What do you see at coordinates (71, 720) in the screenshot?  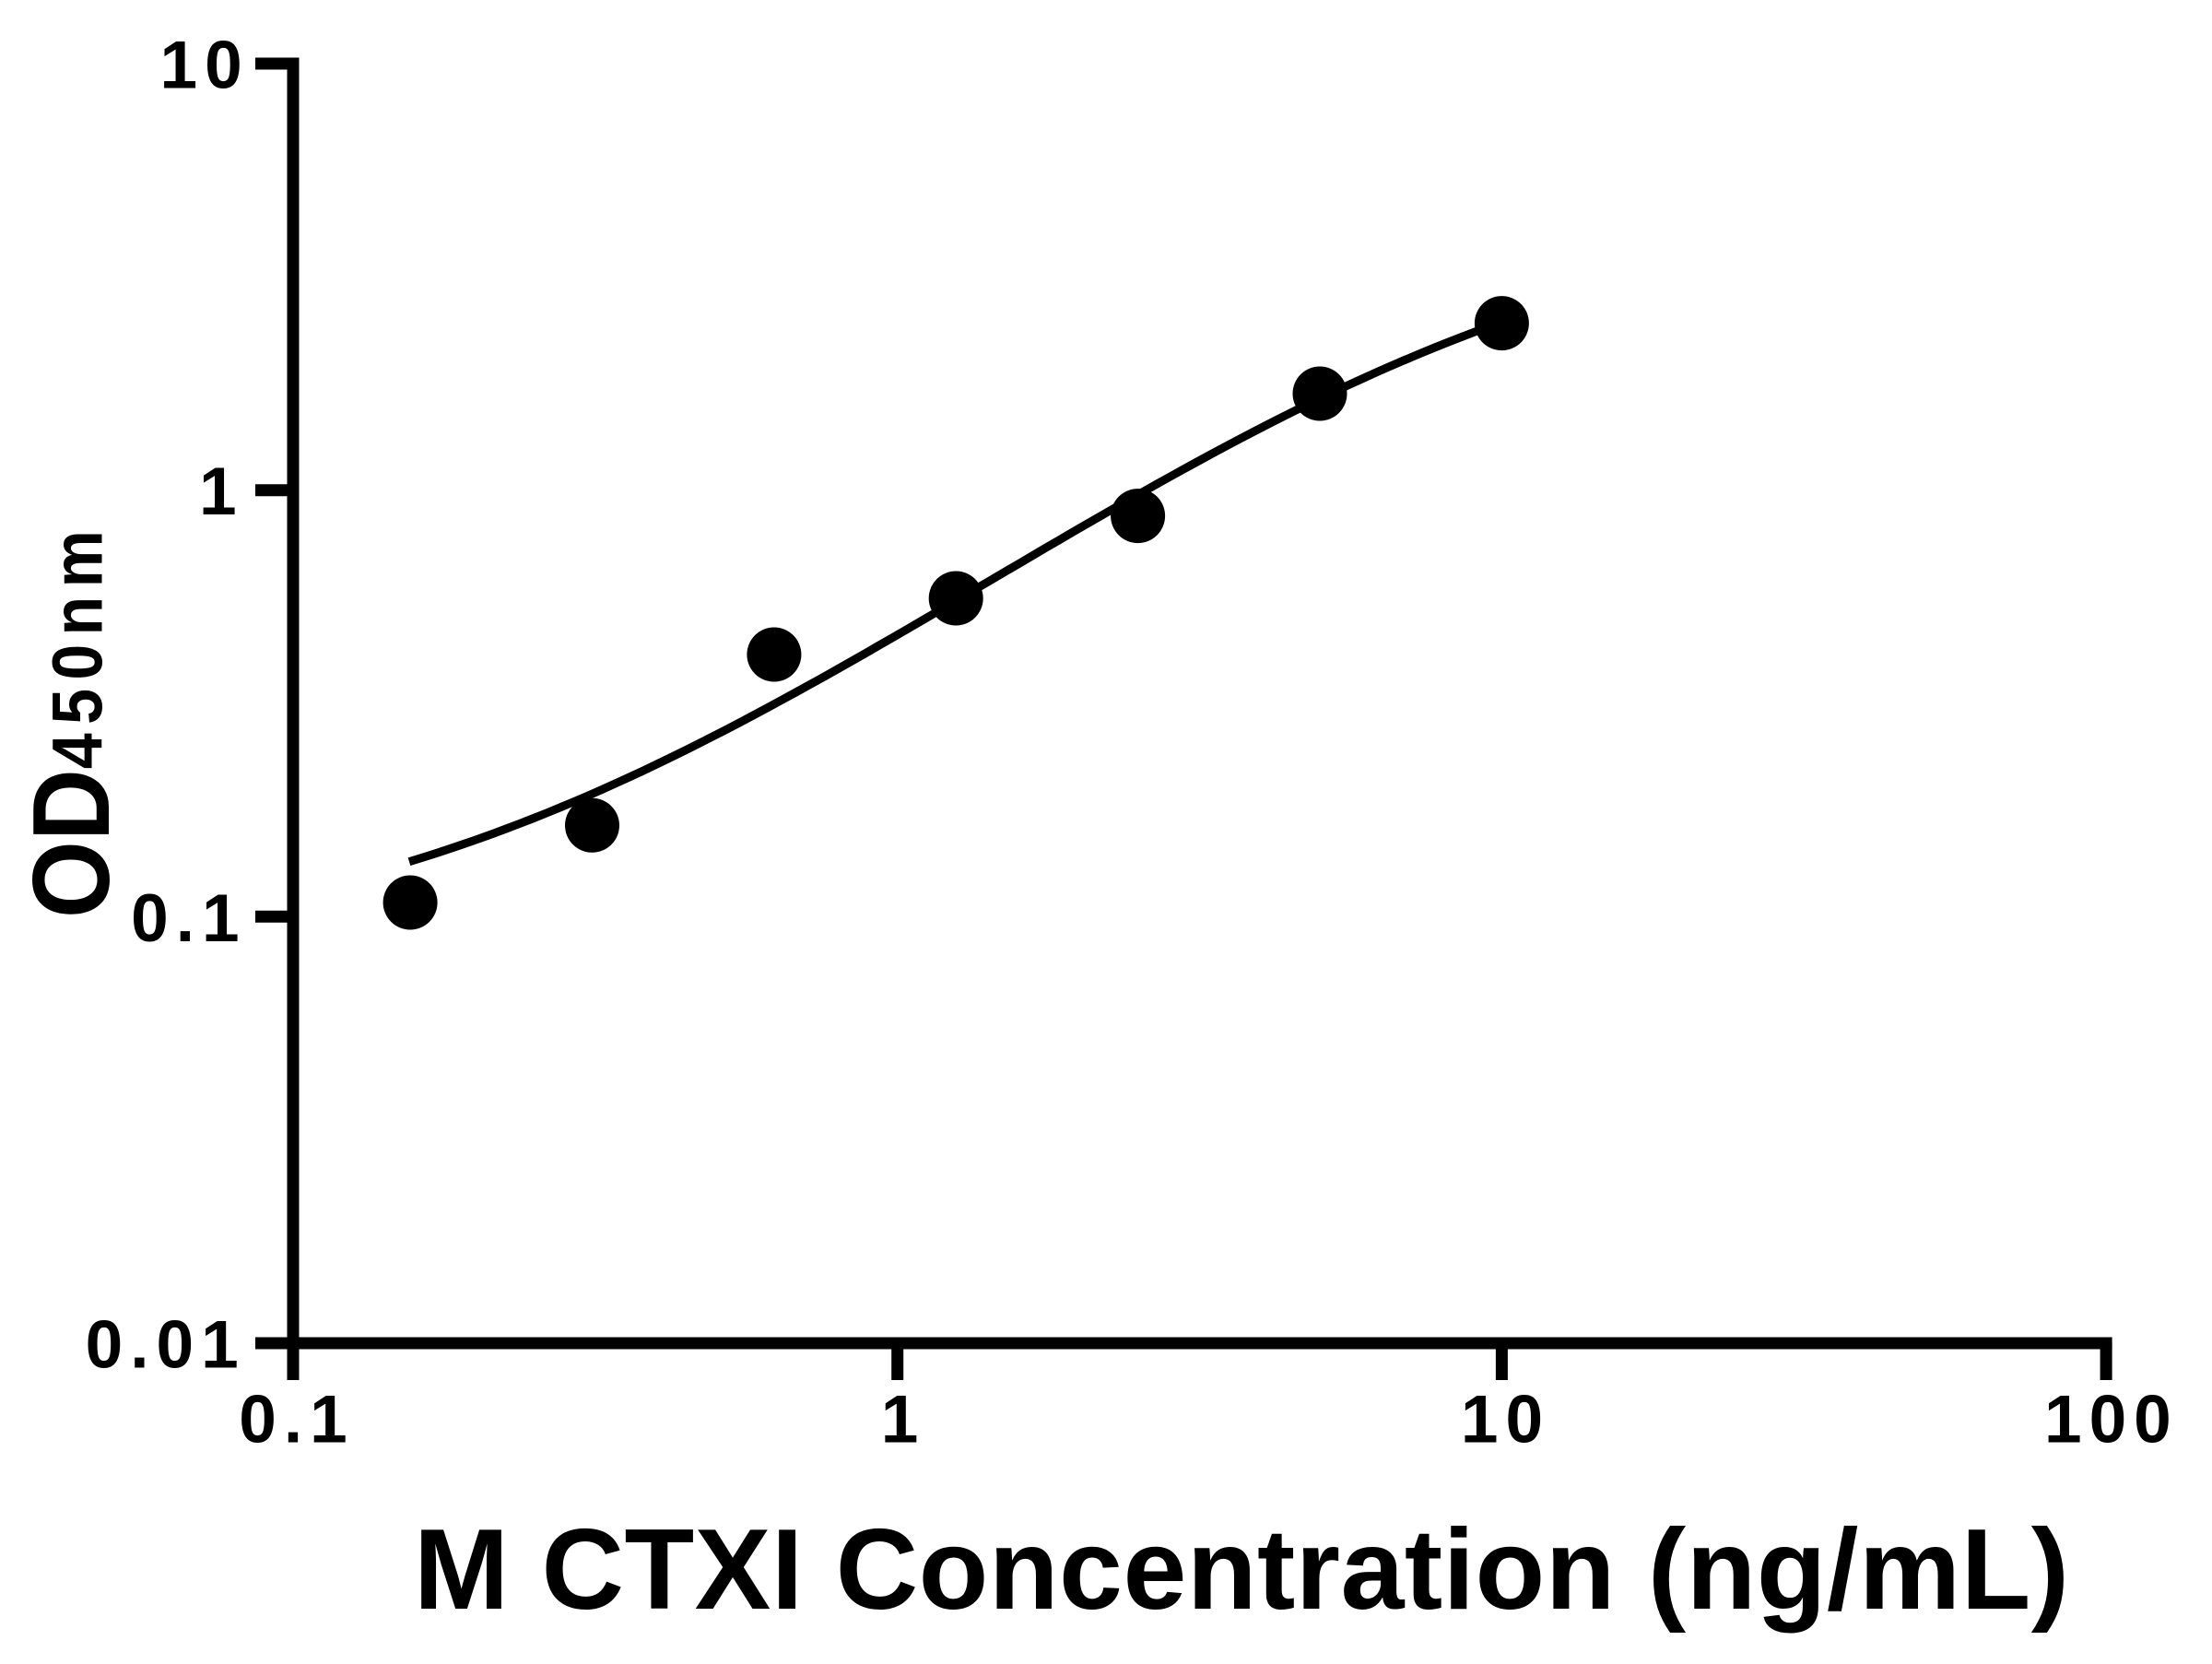 I see `svg-text: OD450nm` at bounding box center [71, 720].